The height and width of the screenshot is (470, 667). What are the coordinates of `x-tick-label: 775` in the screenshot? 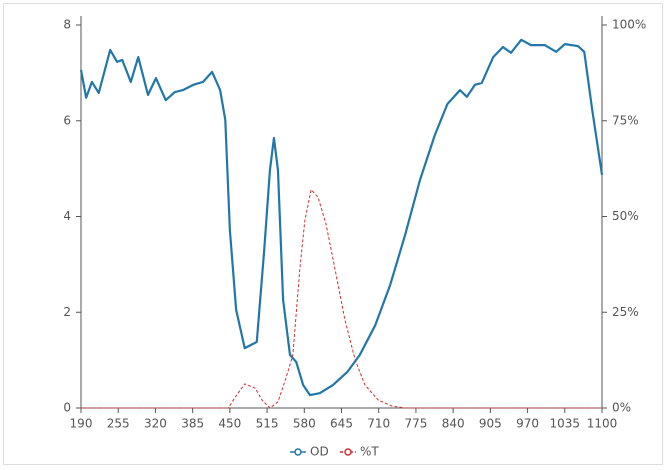 It's located at (415, 424).